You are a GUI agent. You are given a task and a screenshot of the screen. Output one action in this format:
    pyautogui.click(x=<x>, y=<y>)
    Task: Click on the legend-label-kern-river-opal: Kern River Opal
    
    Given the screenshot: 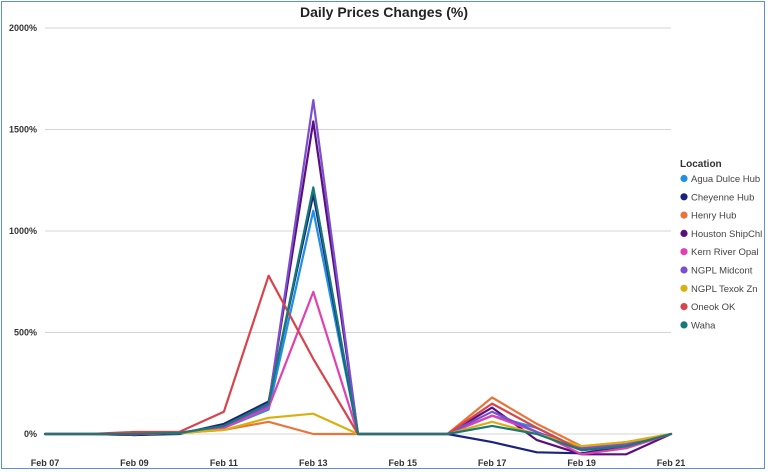 What is the action you would take?
    pyautogui.click(x=725, y=252)
    